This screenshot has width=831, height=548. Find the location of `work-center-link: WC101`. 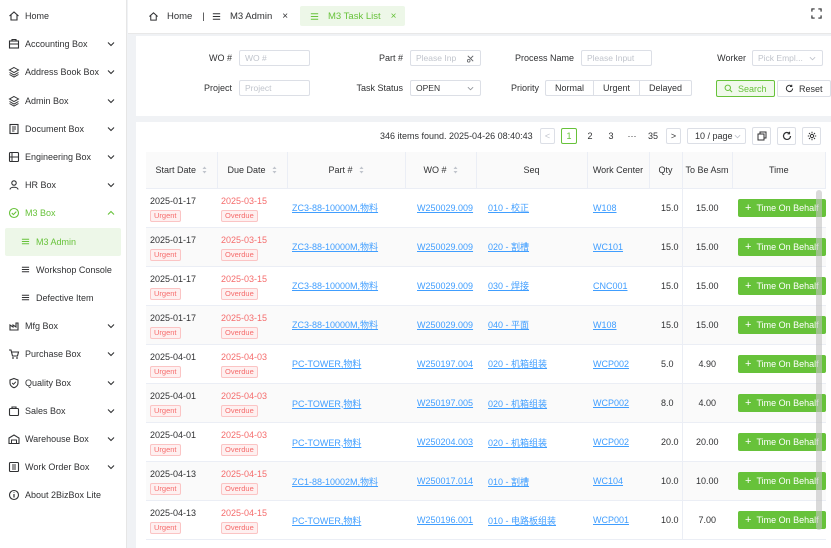

work-center-link: WC101 is located at coordinates (608, 246).